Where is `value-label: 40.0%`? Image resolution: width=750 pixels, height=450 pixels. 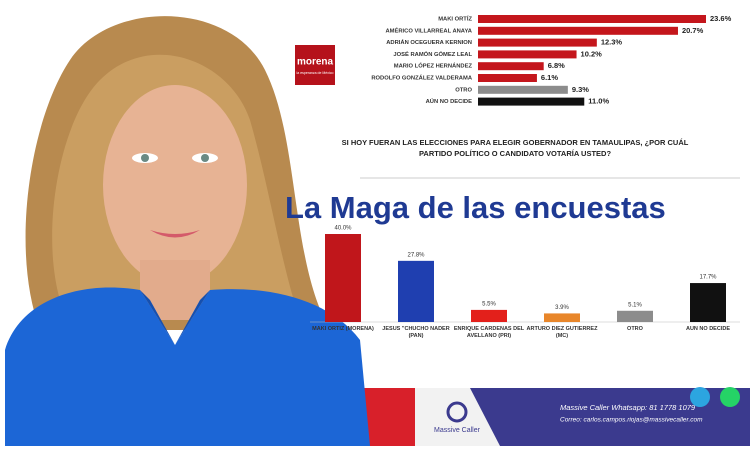
value-label: 40.0% is located at coordinates (343, 229).